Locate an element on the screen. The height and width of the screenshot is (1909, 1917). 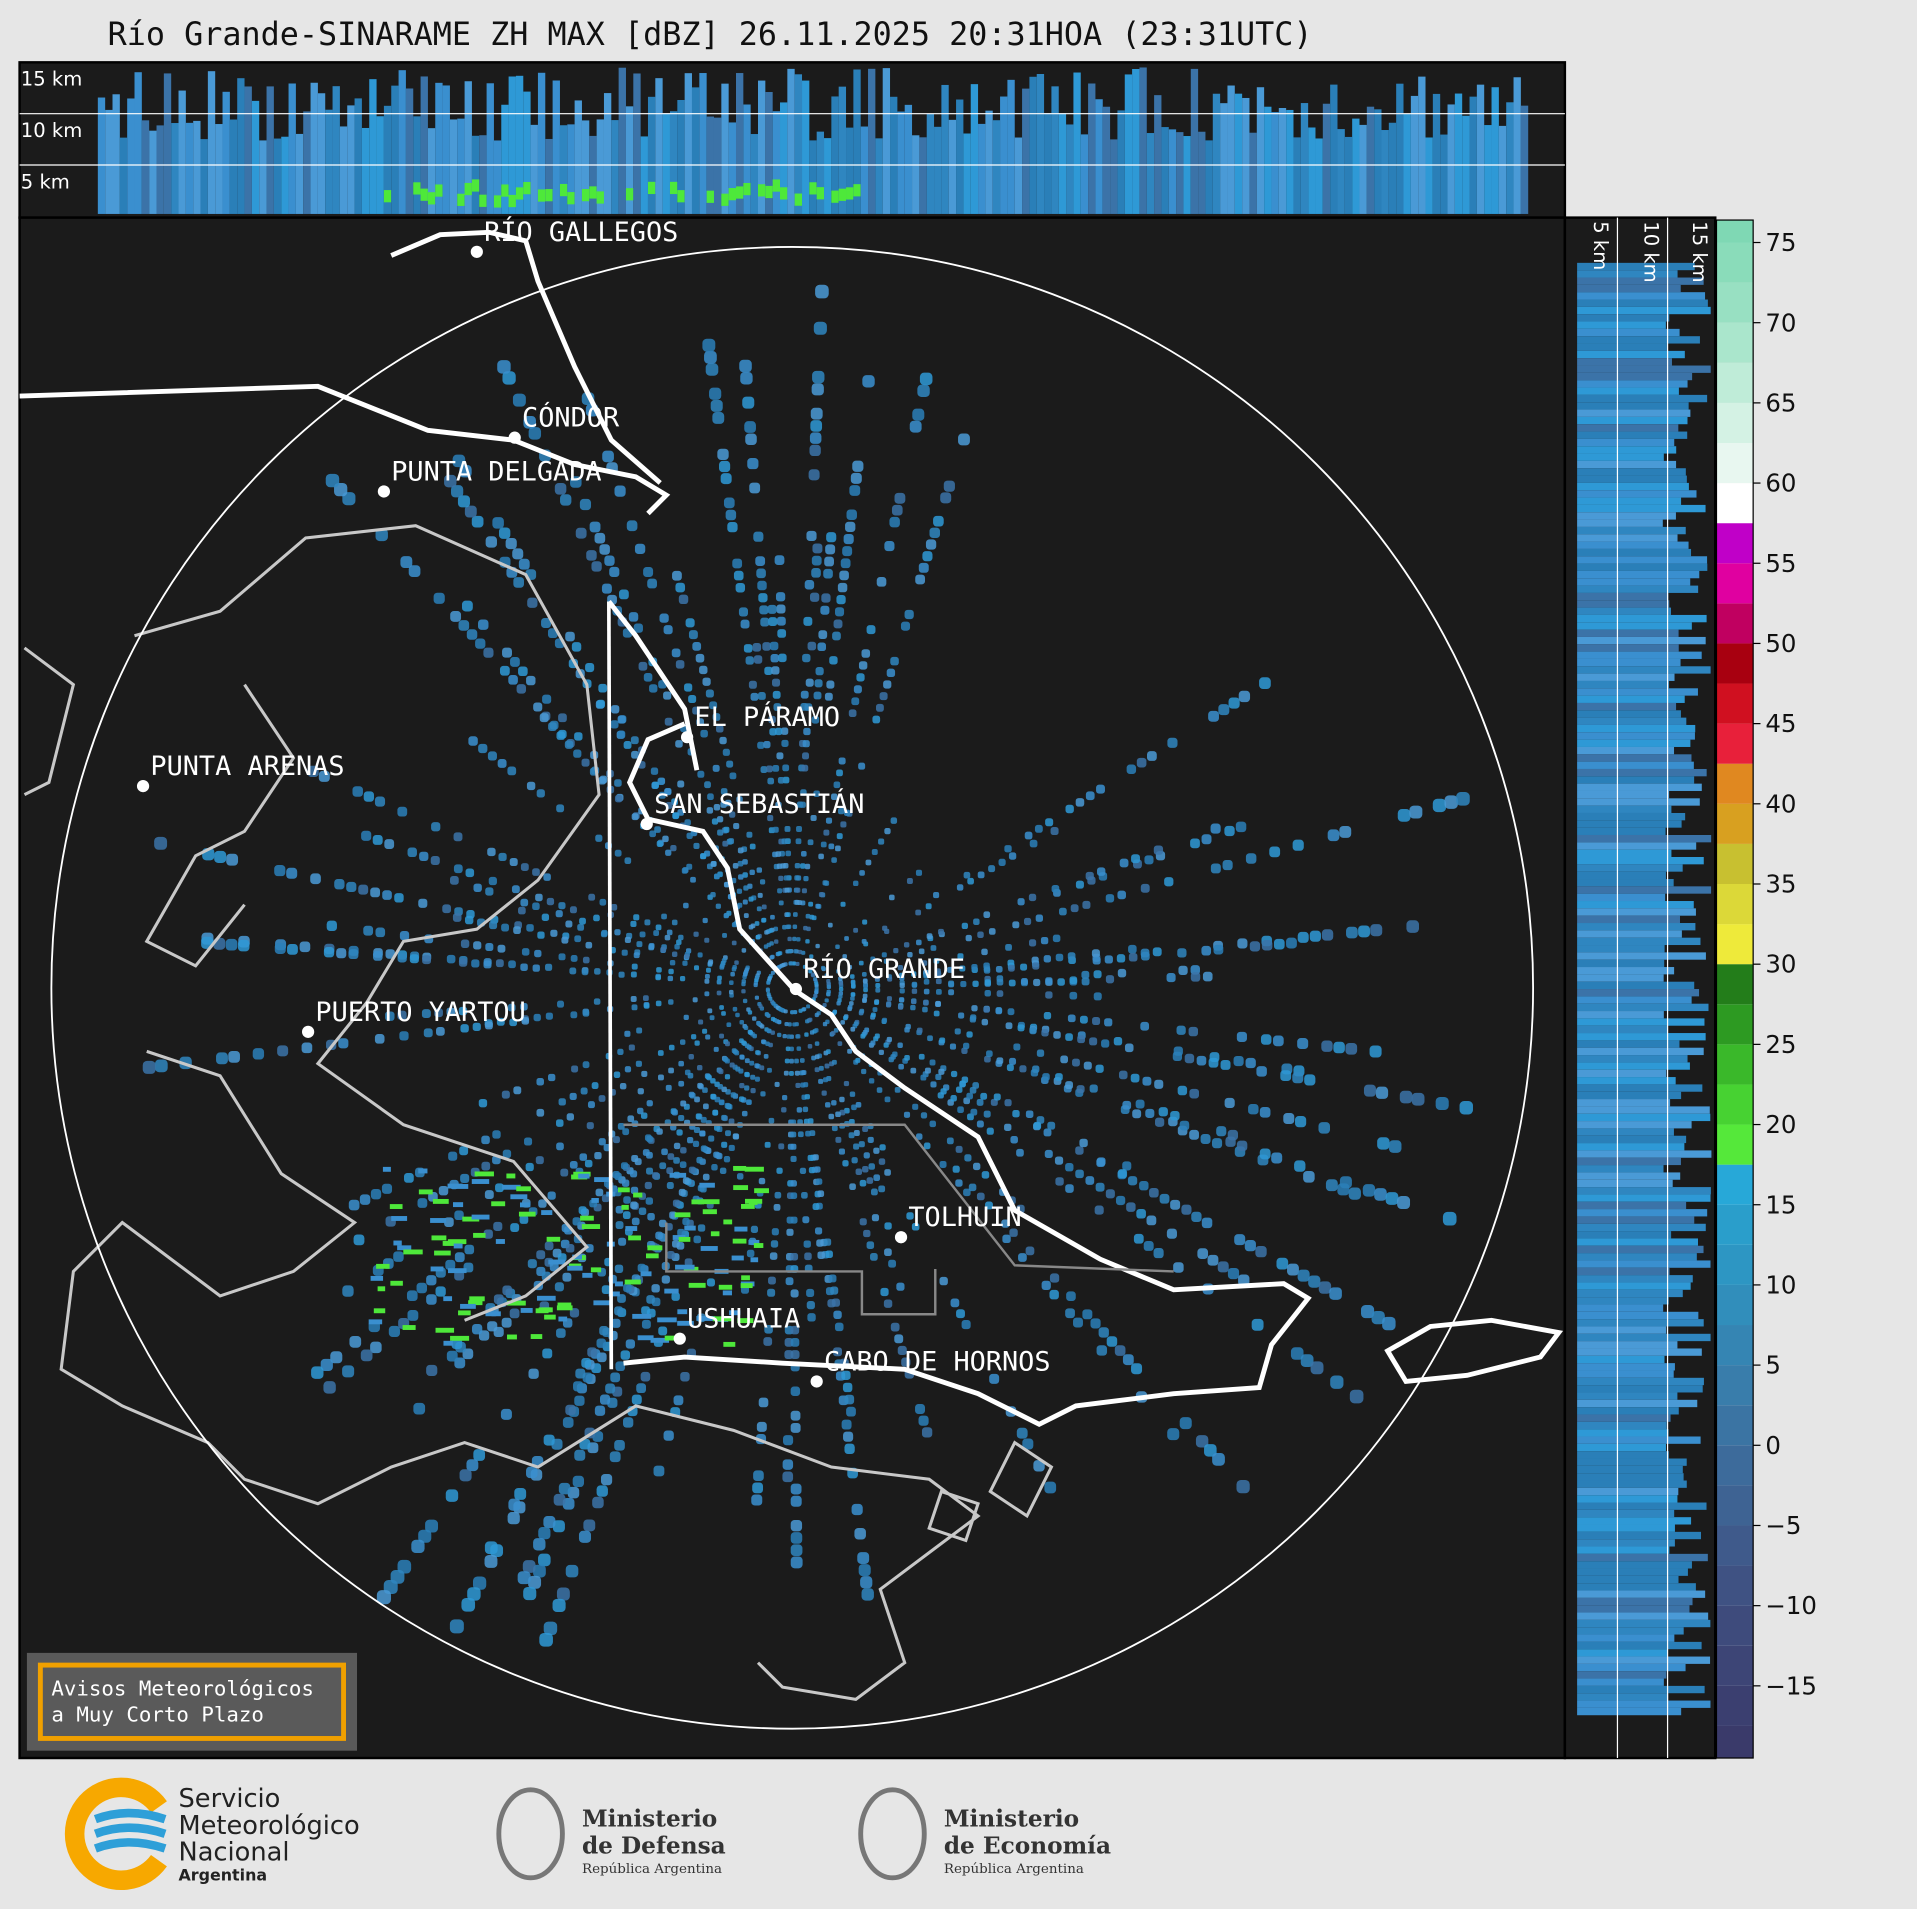
city-label: RÍO GALLEGOS is located at coordinates (581, 232).